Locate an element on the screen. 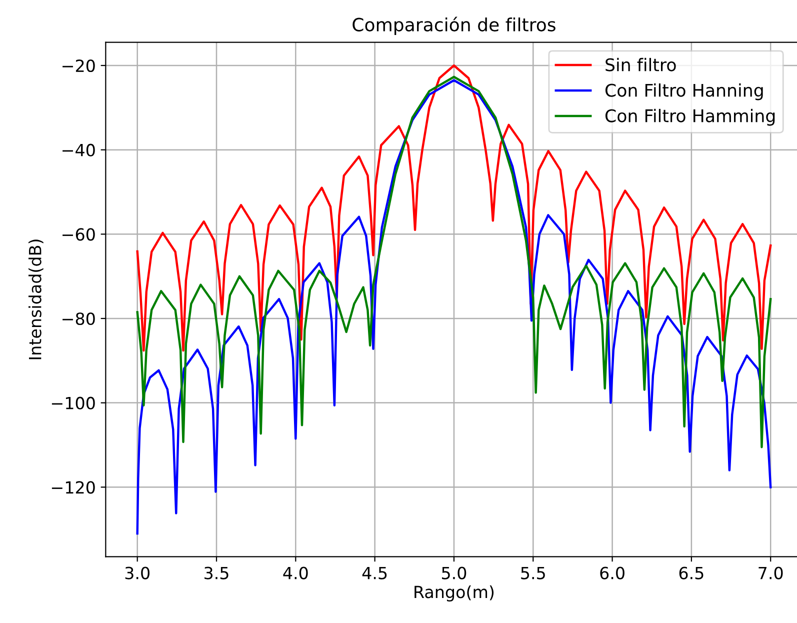 Image resolution: width=797 pixels, height=623 pixels. y-tick-label: −20 is located at coordinates (78, 65).